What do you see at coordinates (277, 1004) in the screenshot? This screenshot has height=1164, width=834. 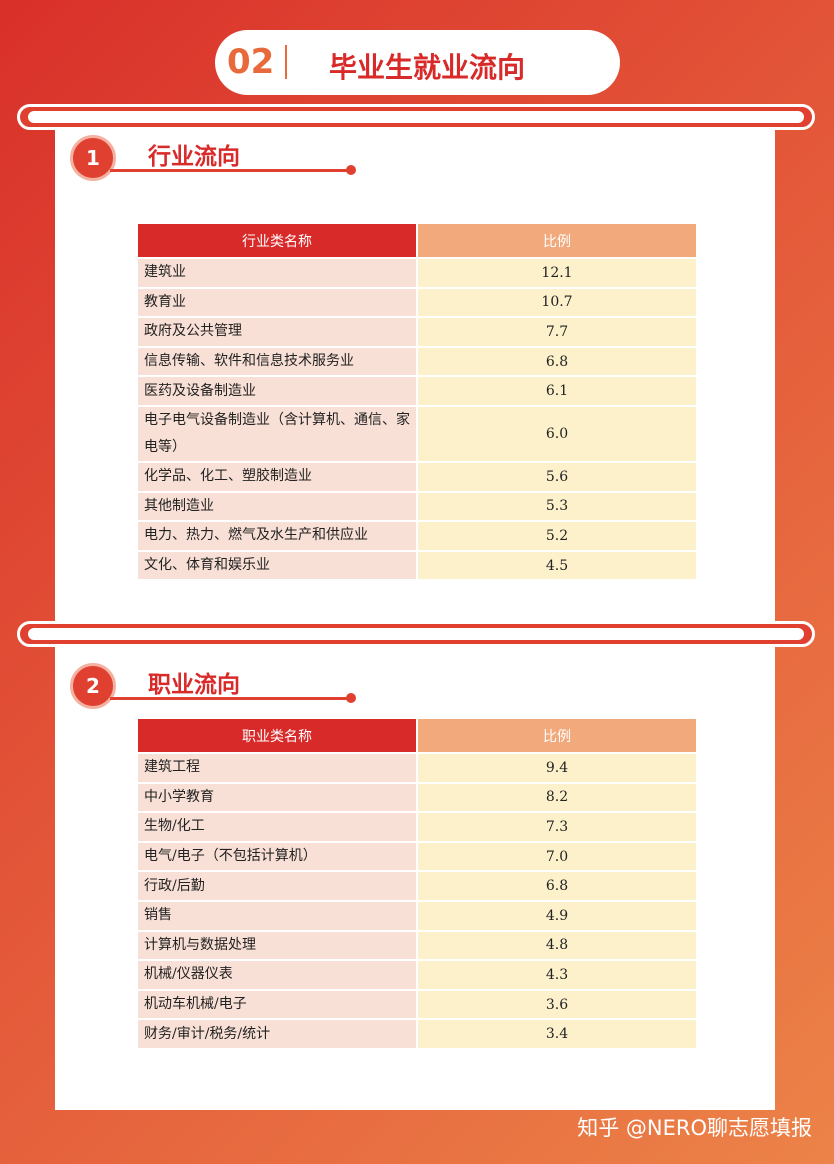 I see `table-cell: 机动车机械/电子` at bounding box center [277, 1004].